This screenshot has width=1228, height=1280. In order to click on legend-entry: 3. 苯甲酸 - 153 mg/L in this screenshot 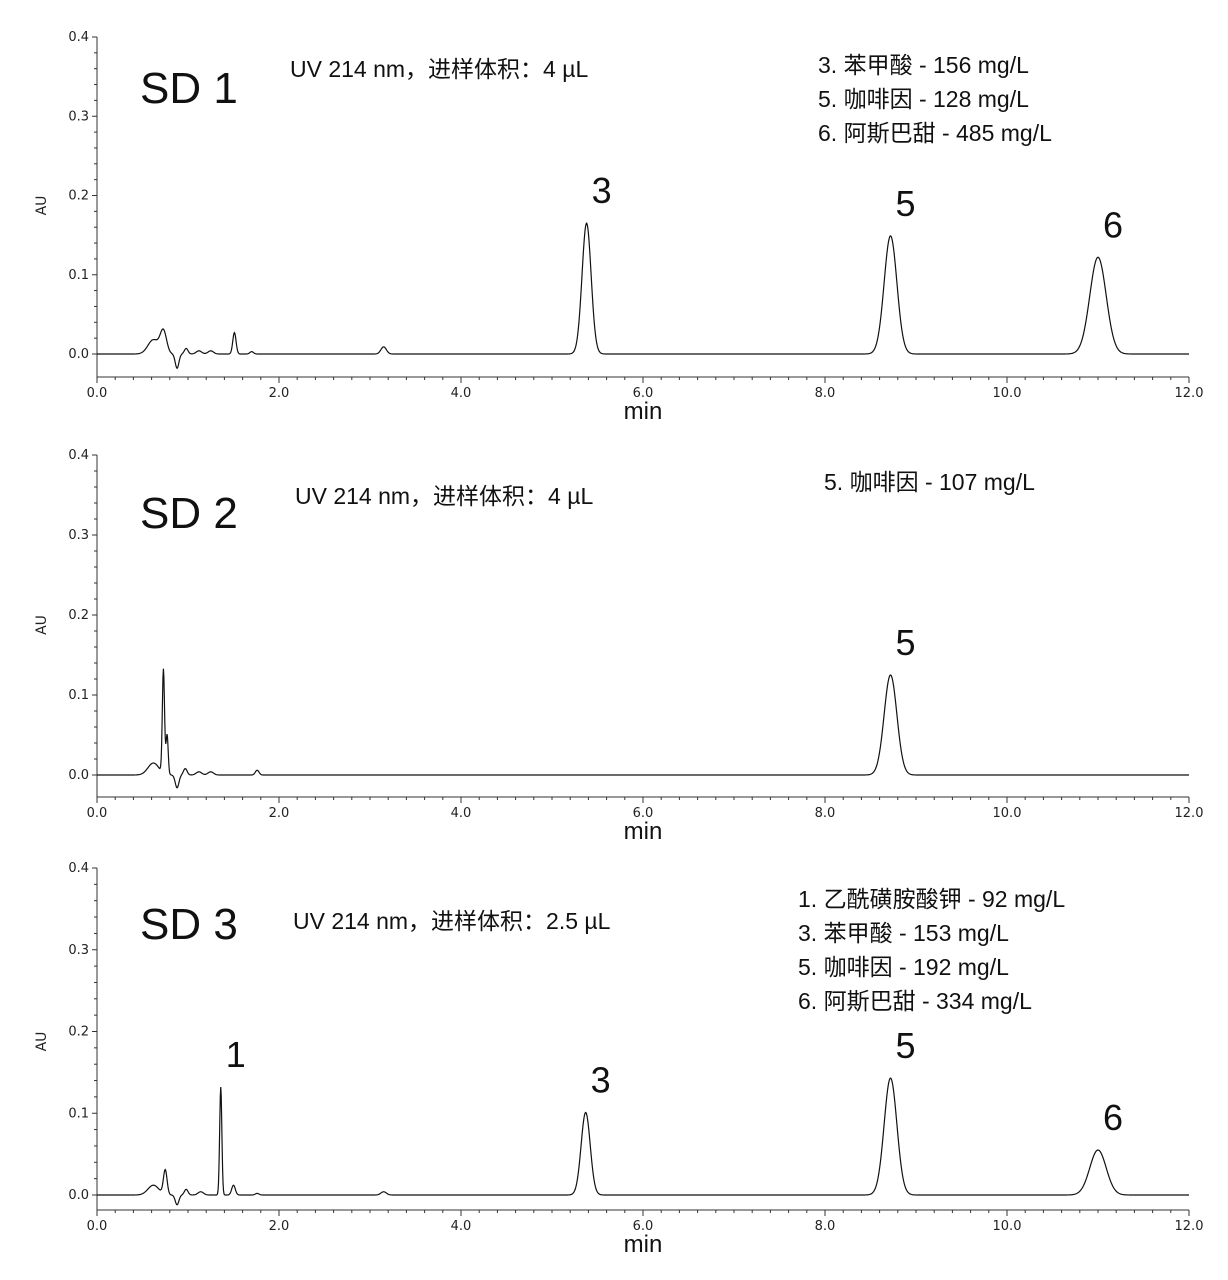, I will do `click(903, 933)`.